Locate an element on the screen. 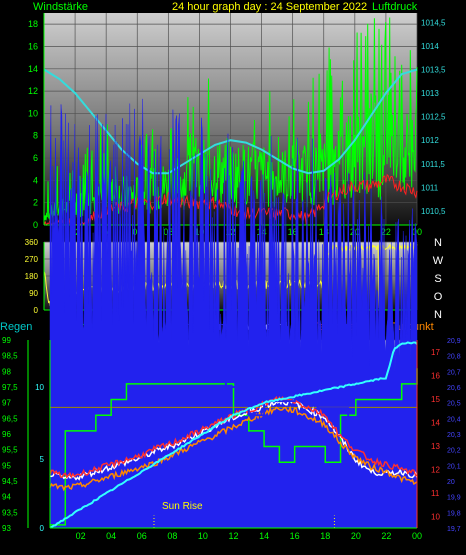 The image size is (466, 555). soil-temp-y-tick: 20,5 is located at coordinates (454, 404).